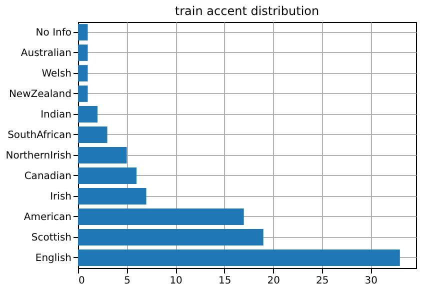  What do you see at coordinates (56, 114) in the screenshot?
I see `y-tick-label: Indian` at bounding box center [56, 114].